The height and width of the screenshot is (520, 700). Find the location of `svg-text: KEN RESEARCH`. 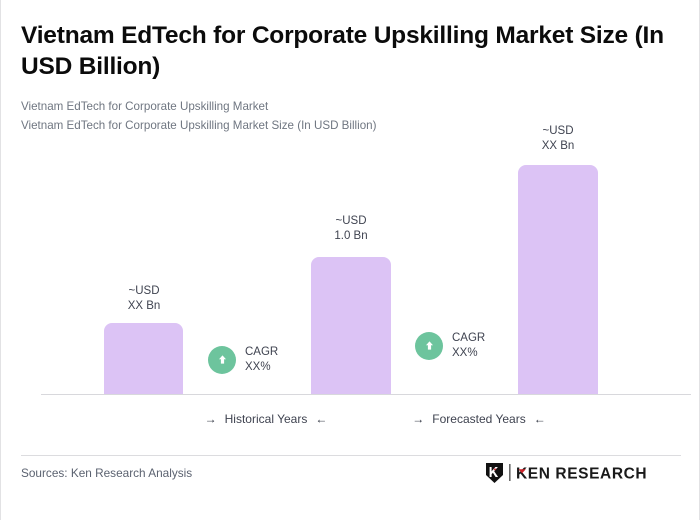

svg-text: KEN RESEARCH is located at coordinates (581, 474).